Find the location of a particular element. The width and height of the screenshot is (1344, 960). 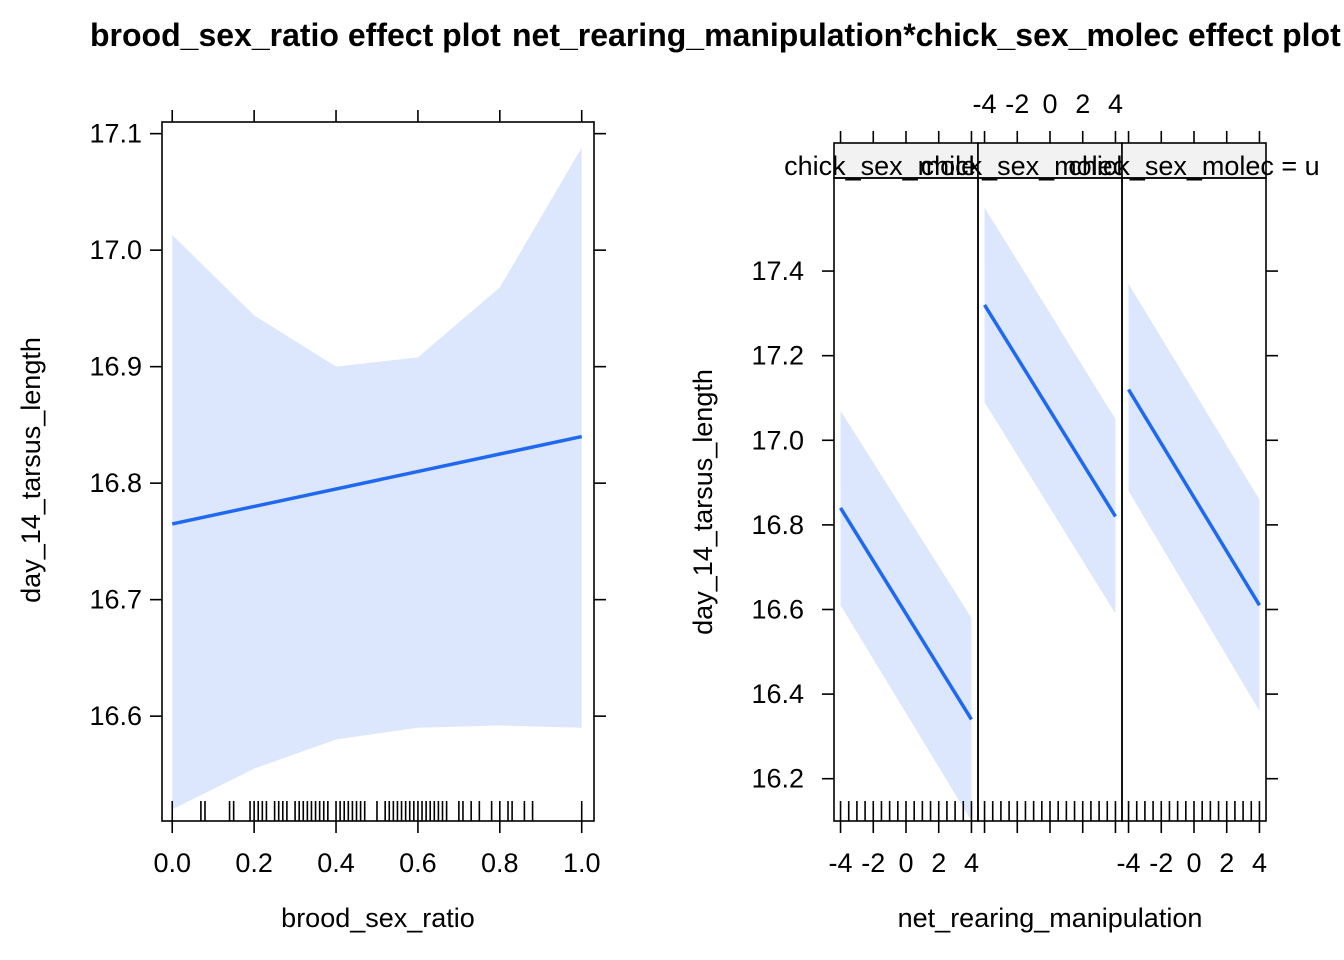

panel-x-tick-label-top: -4 is located at coordinates (985, 104).